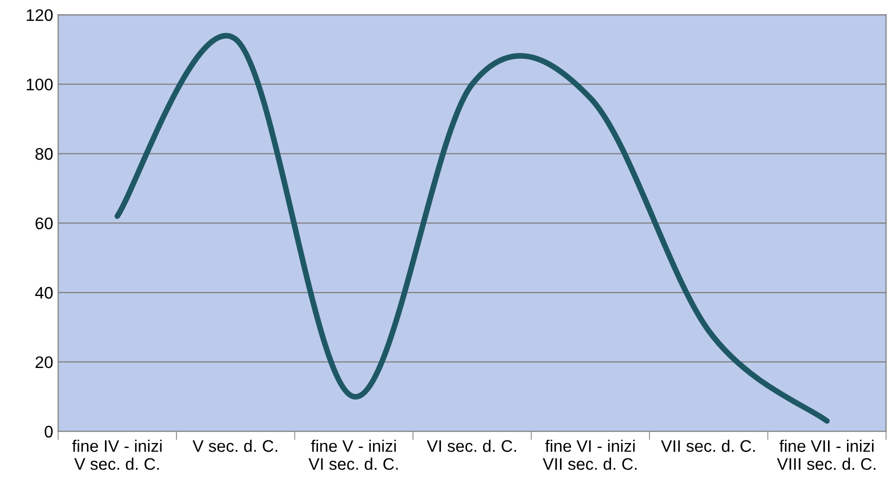 The height and width of the screenshot is (493, 895). Describe the element at coordinates (39, 84) in the screenshot. I see `y-tick-label: 100` at that location.